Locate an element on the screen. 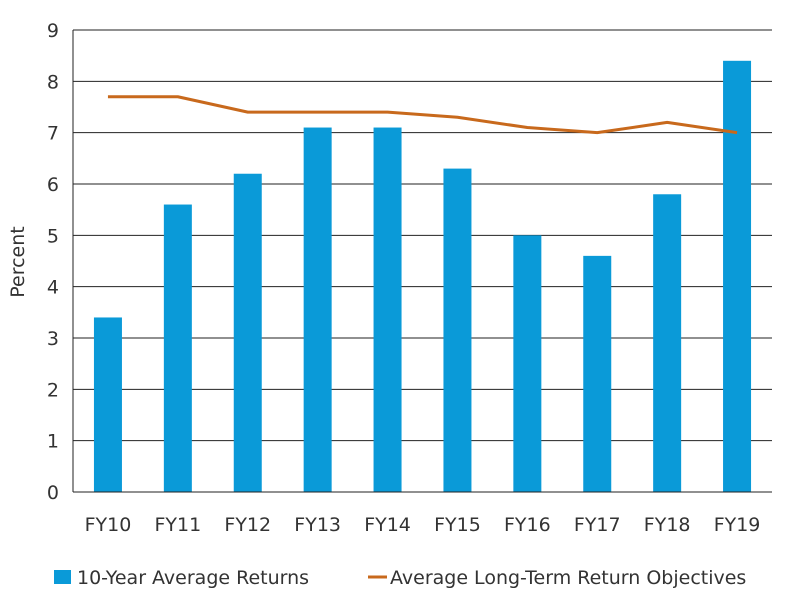 The height and width of the screenshot is (611, 800). y-tick-label: 8 is located at coordinates (53, 82).